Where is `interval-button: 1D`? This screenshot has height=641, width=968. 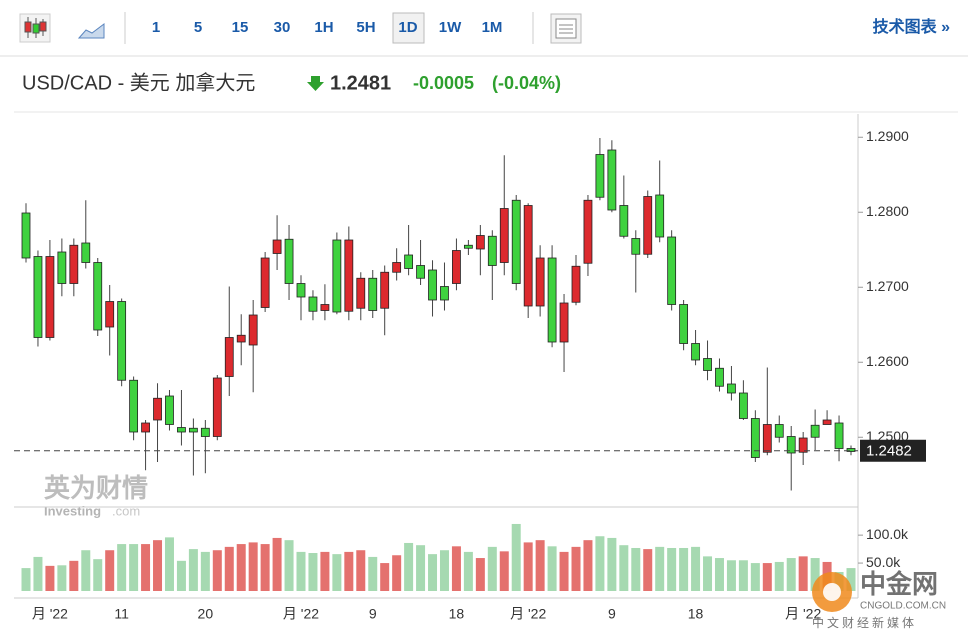 interval-button: 1D is located at coordinates (407, 27).